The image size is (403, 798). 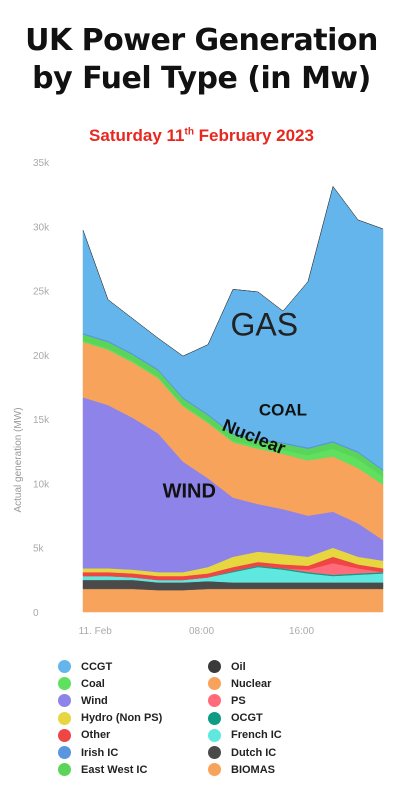 What do you see at coordinates (283, 409) in the screenshot?
I see `annotation-coal: COAL` at bounding box center [283, 409].